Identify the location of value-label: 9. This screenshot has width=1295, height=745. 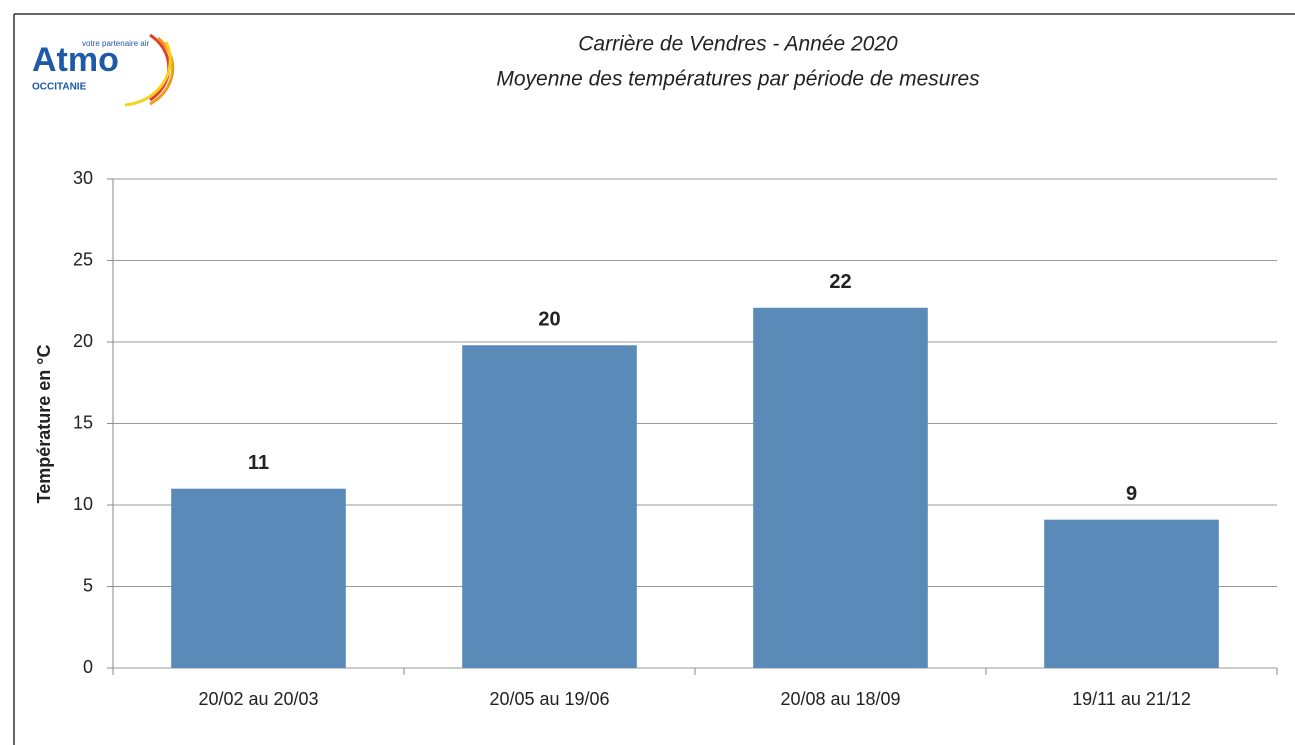
(1131, 494).